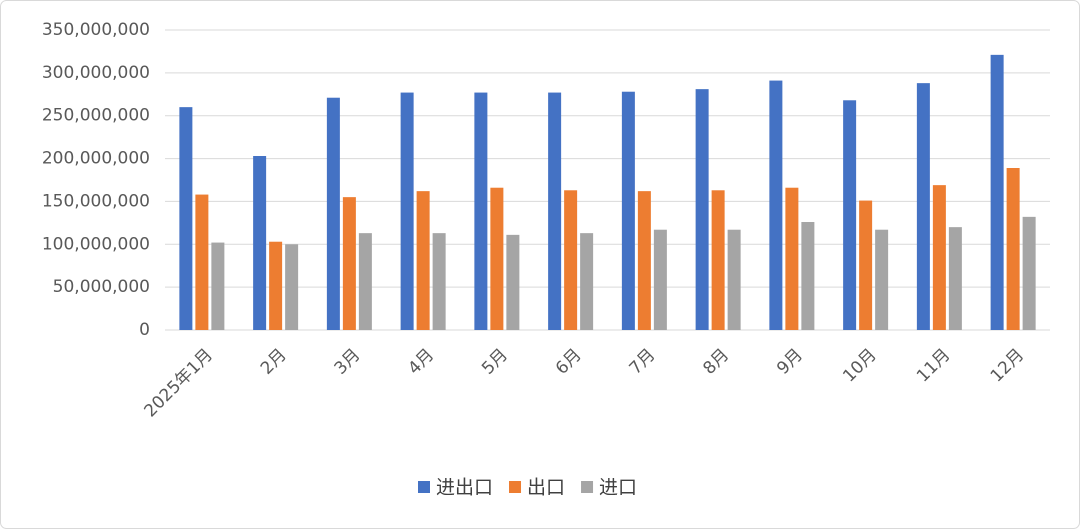  Describe the element at coordinates (96, 159) in the screenshot. I see `y-tick-label: 200,000,000` at that location.